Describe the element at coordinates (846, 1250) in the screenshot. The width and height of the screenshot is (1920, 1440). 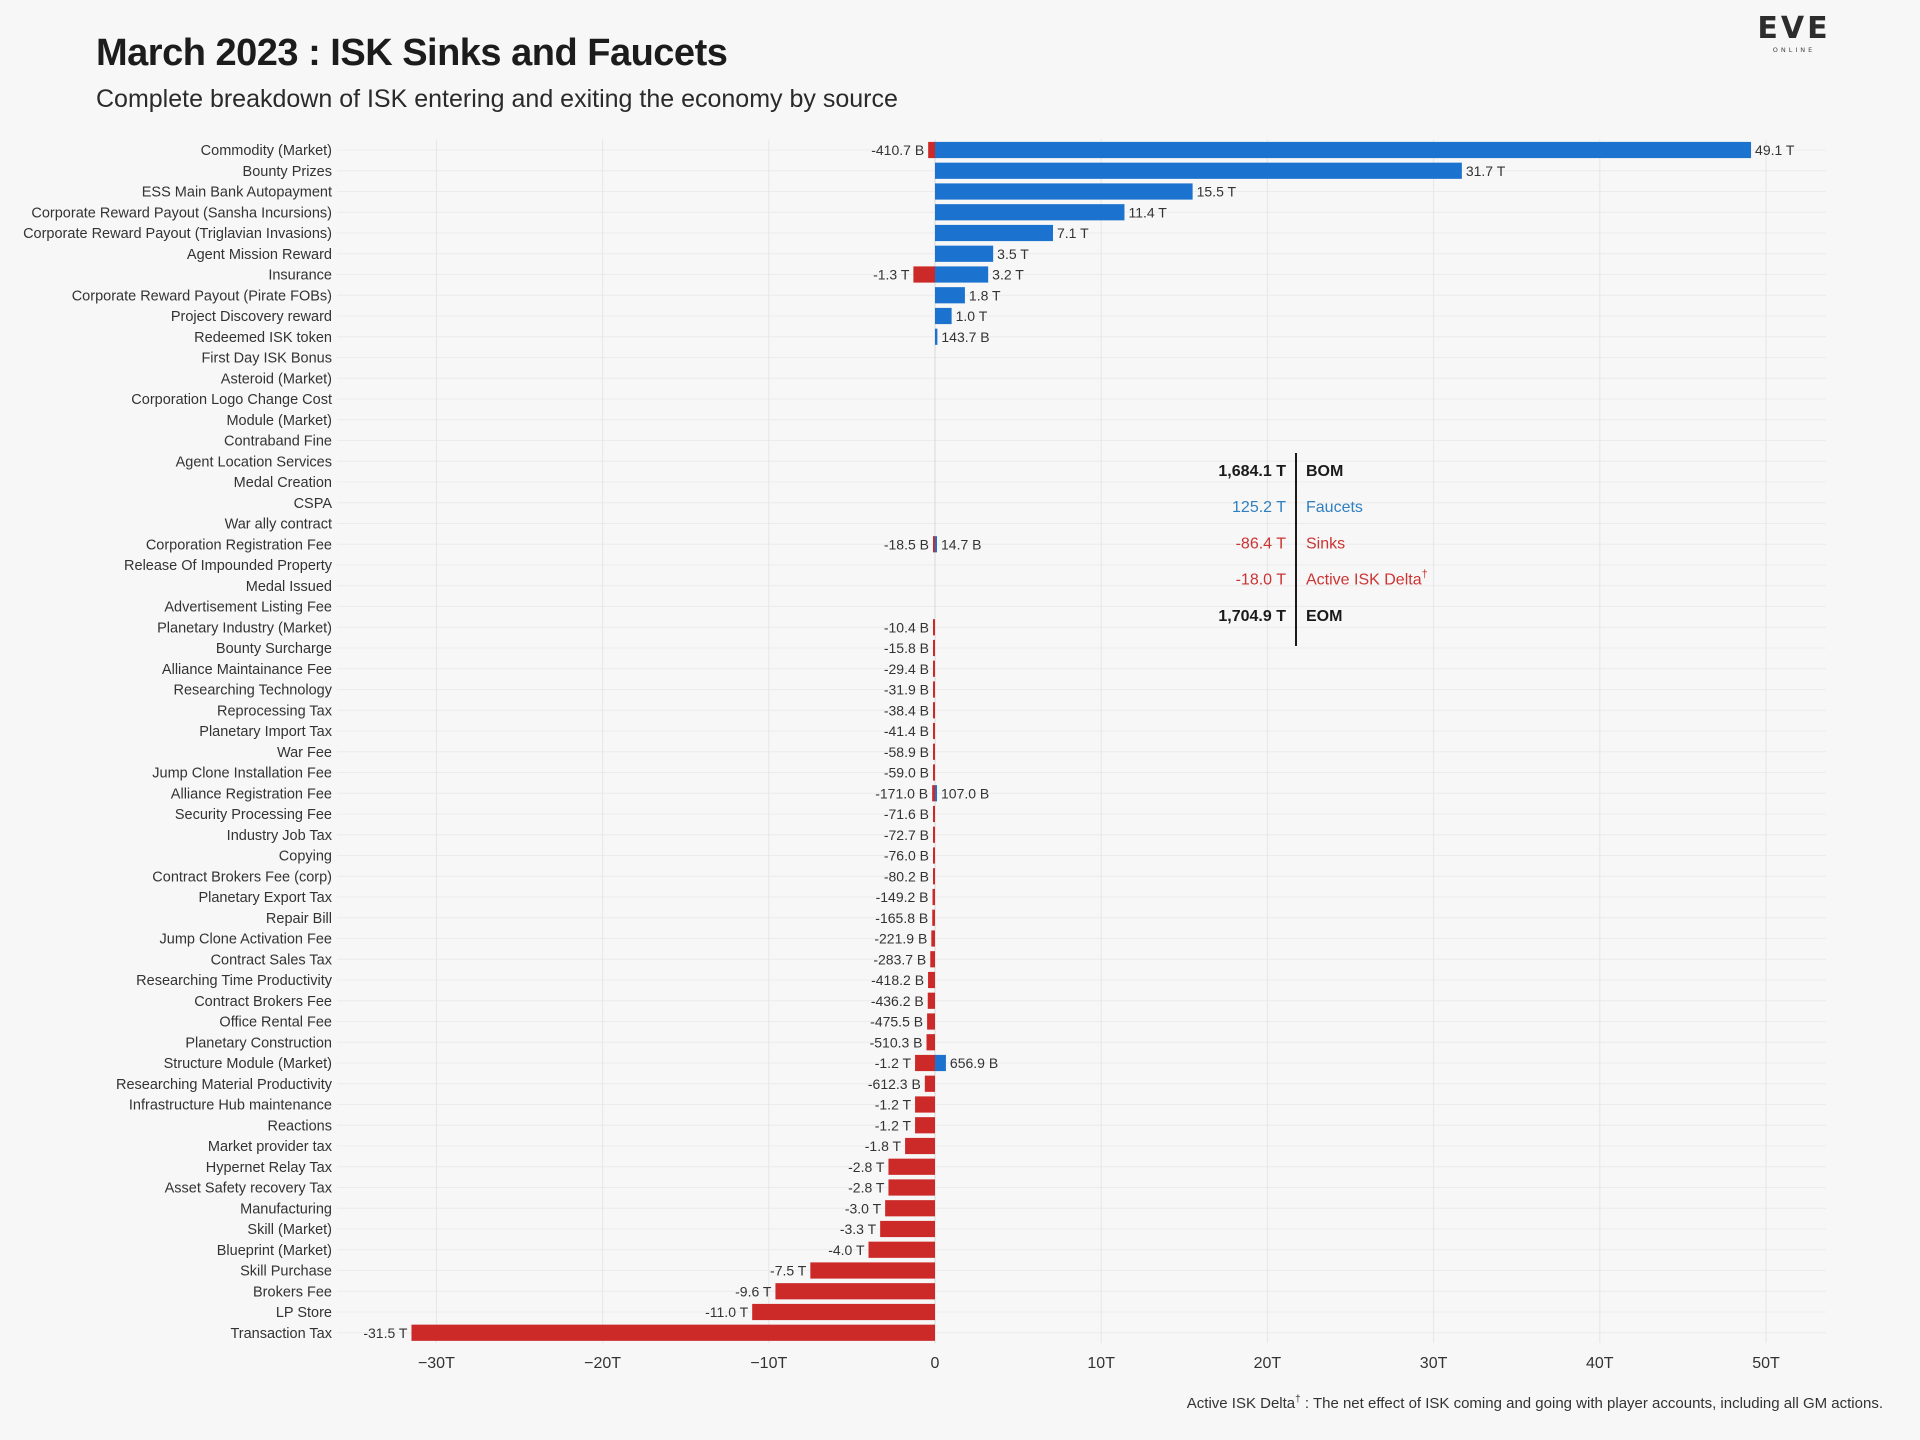
I see `sink-value-label: -4.0 T` at that location.